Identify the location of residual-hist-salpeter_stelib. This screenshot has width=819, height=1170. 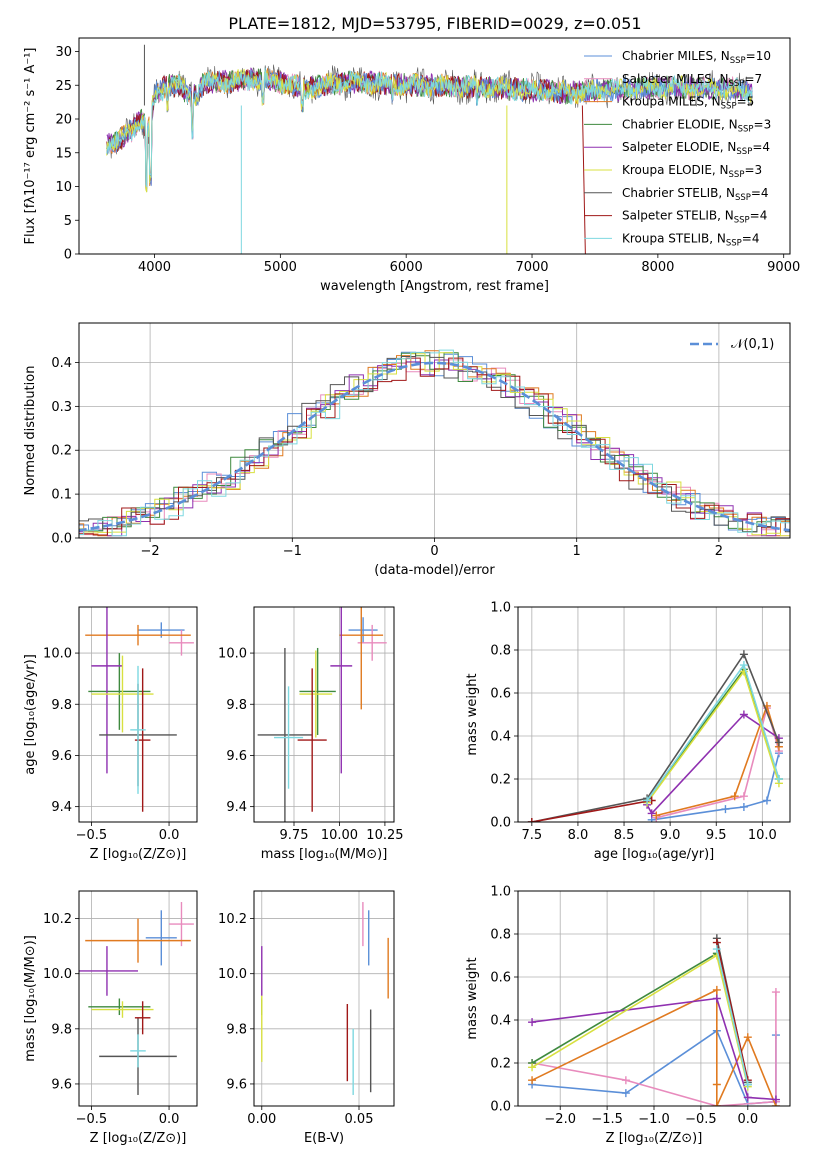
(434, 447).